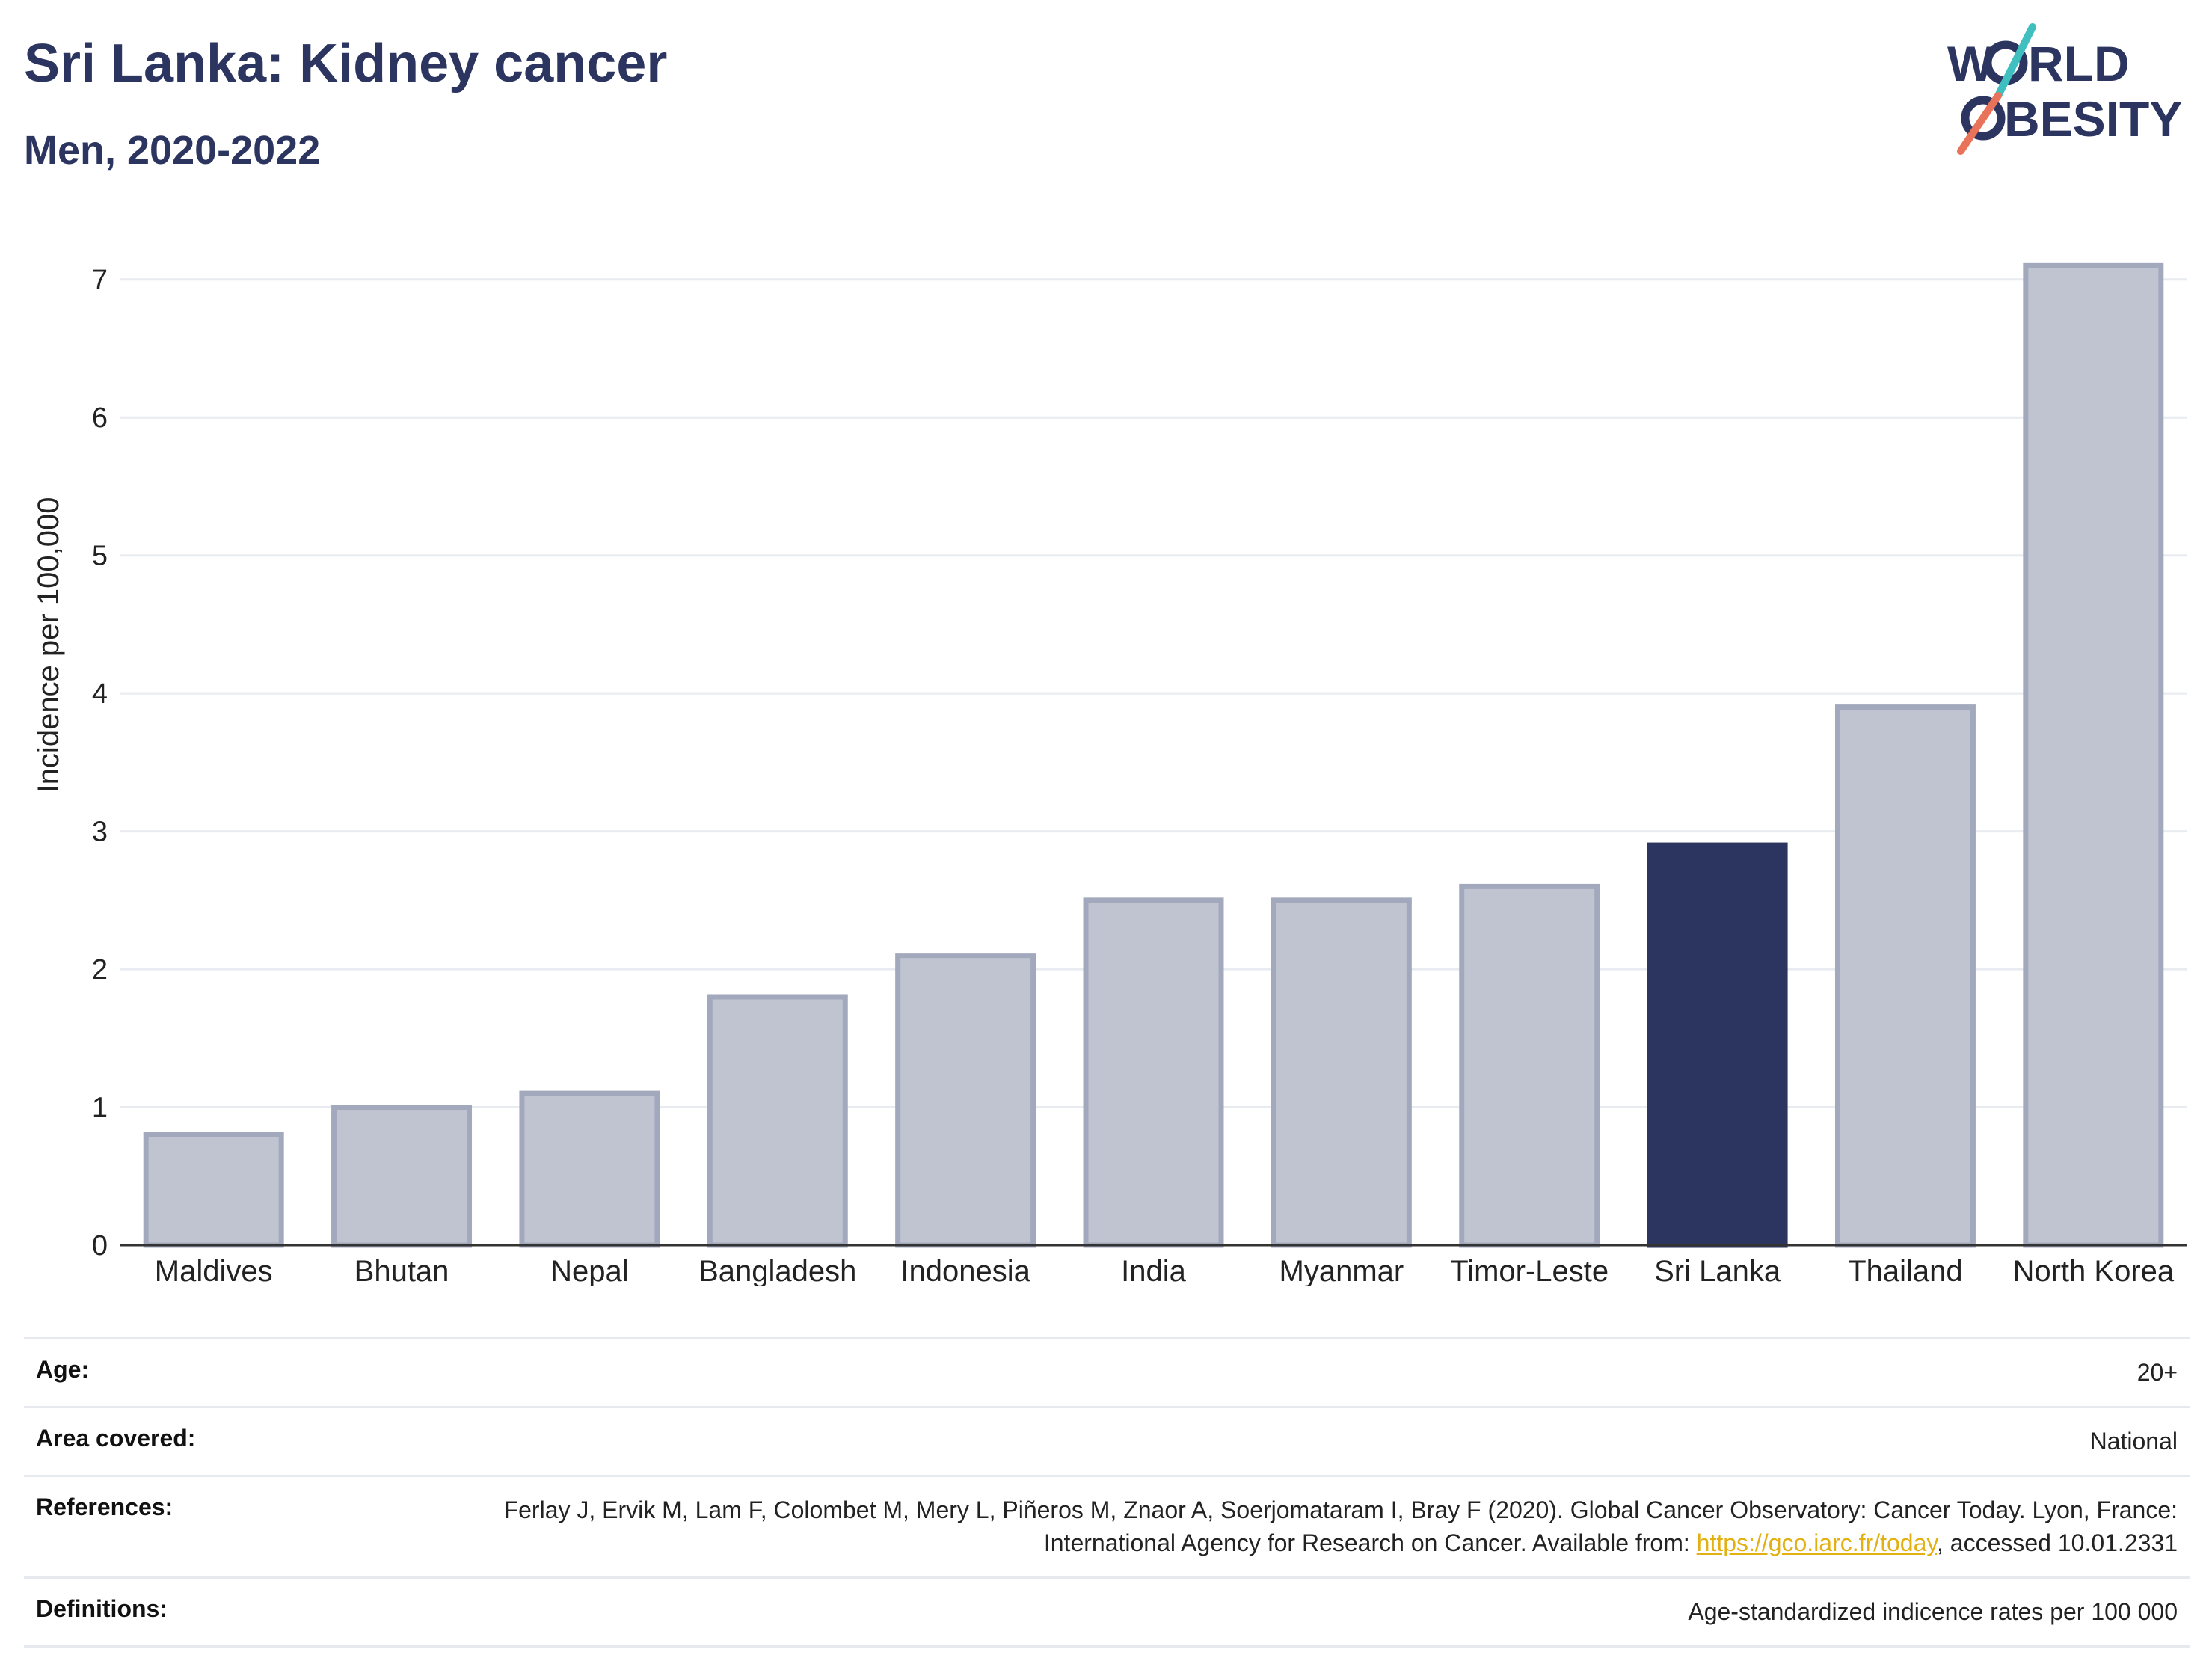  Describe the element at coordinates (100, 1246) in the screenshot. I see `y-tick-label: 0` at that location.